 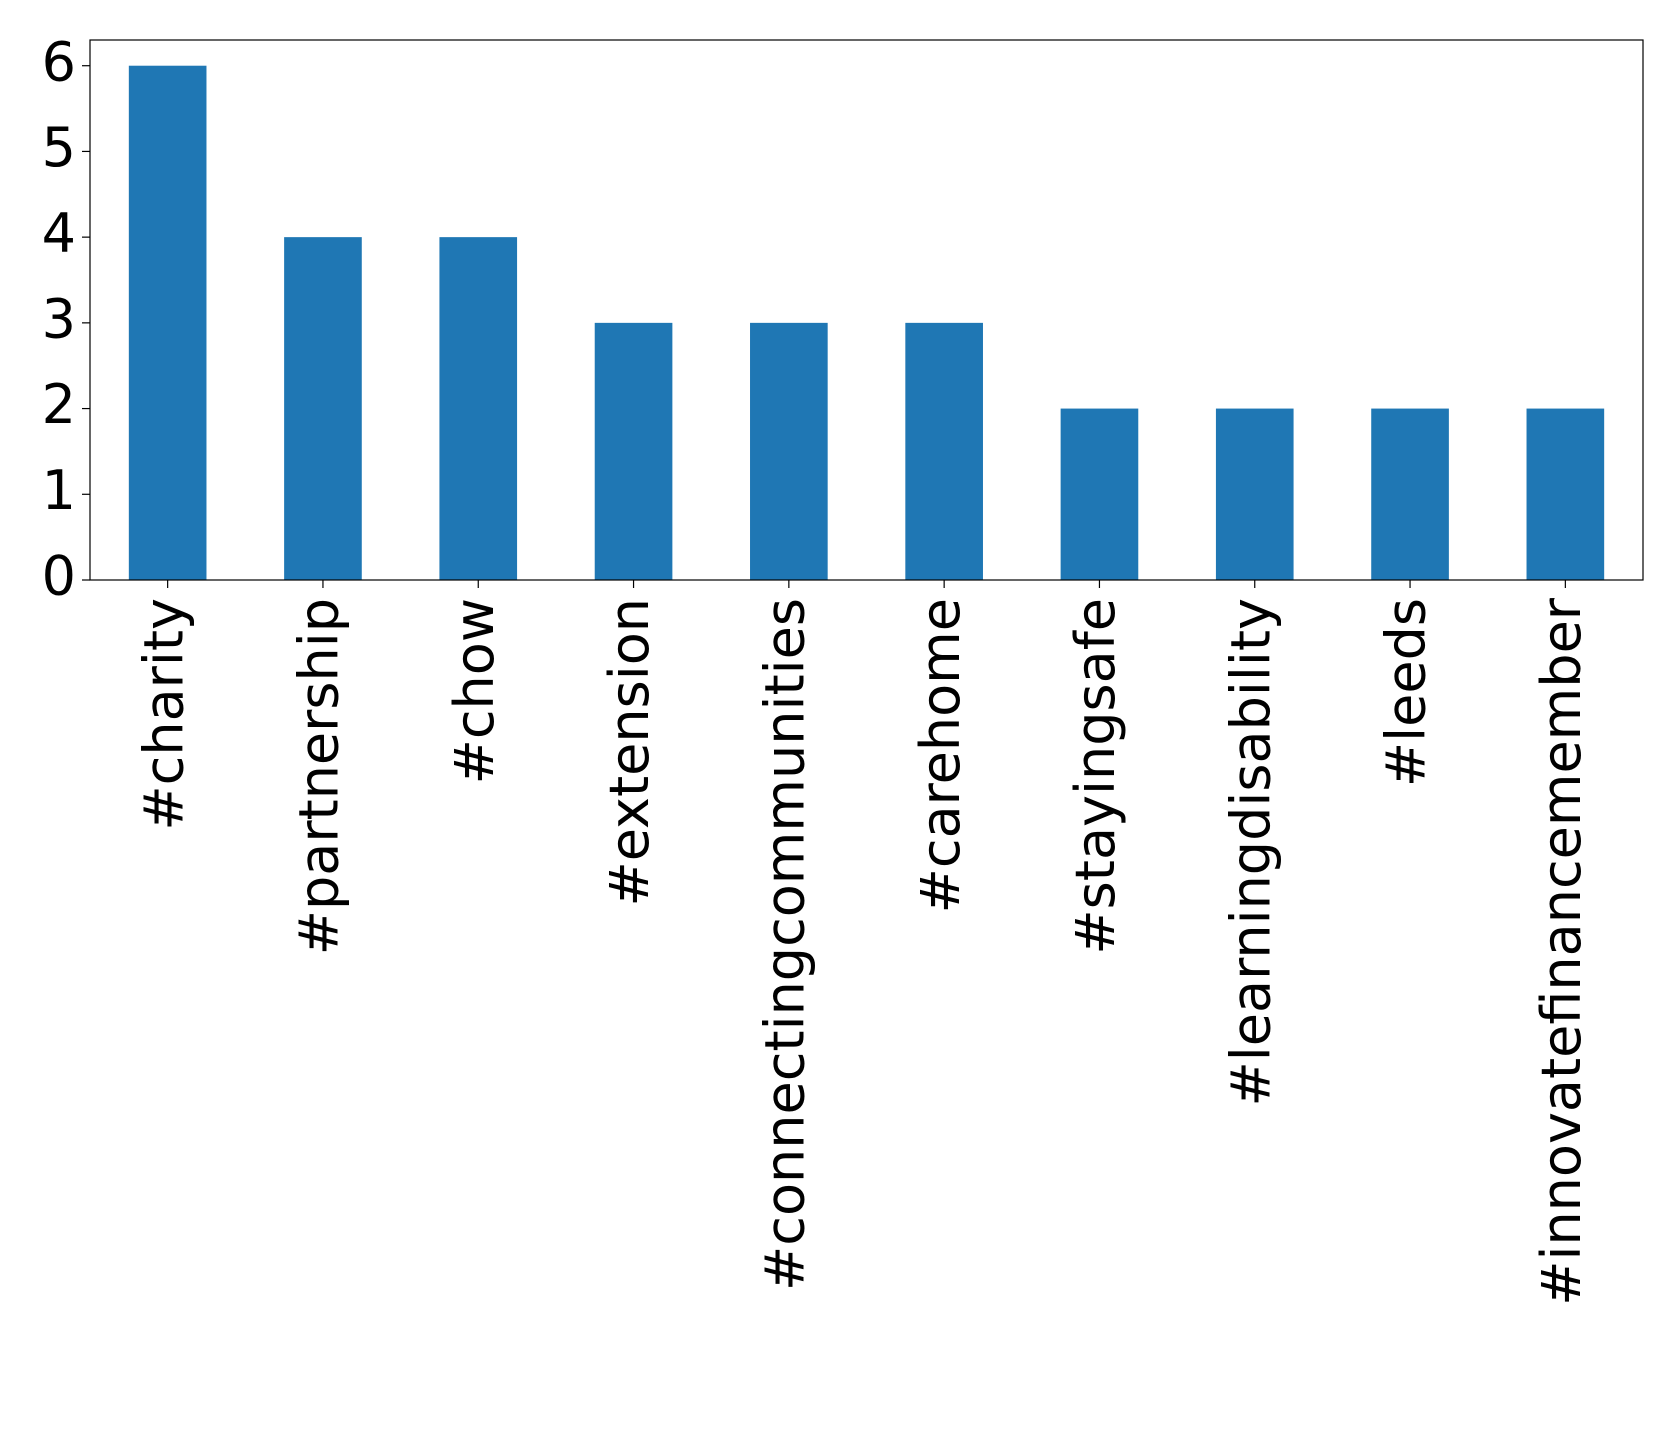 What do you see at coordinates (59, 404) in the screenshot?
I see `y-tick-label: 2` at bounding box center [59, 404].